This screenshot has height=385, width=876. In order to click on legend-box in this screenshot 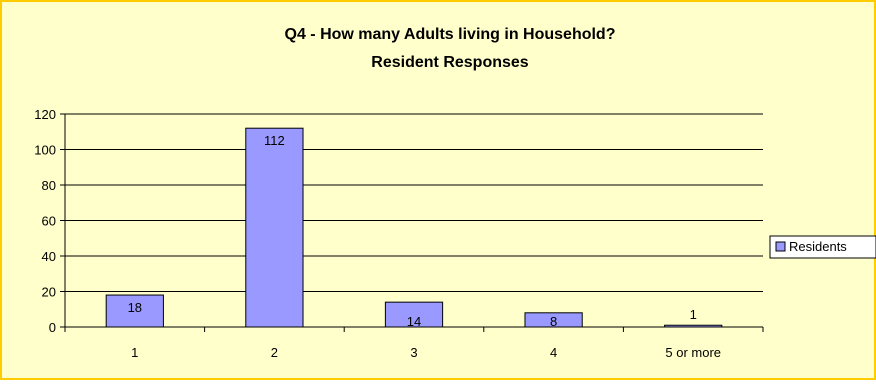, I will do `click(822, 247)`.